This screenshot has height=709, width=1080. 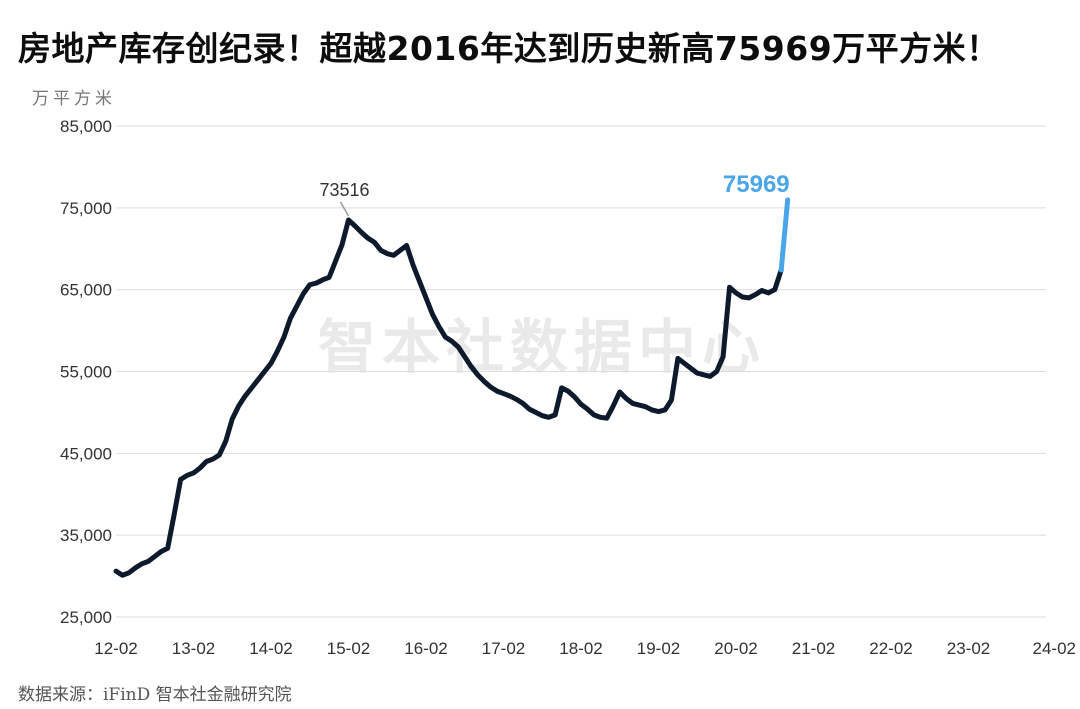 I want to click on series-line-latest-segment, so click(x=784, y=235).